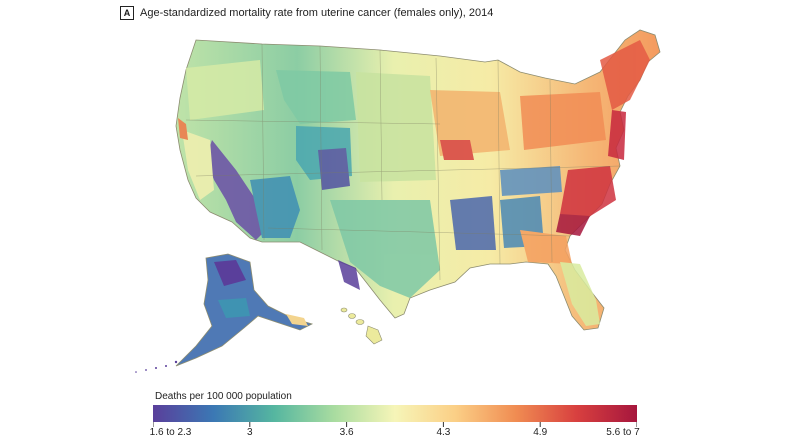 The height and width of the screenshot is (447, 794). What do you see at coordinates (170, 432) in the screenshot?
I see `legend-tick-label: 1.6 to 2.3` at bounding box center [170, 432].